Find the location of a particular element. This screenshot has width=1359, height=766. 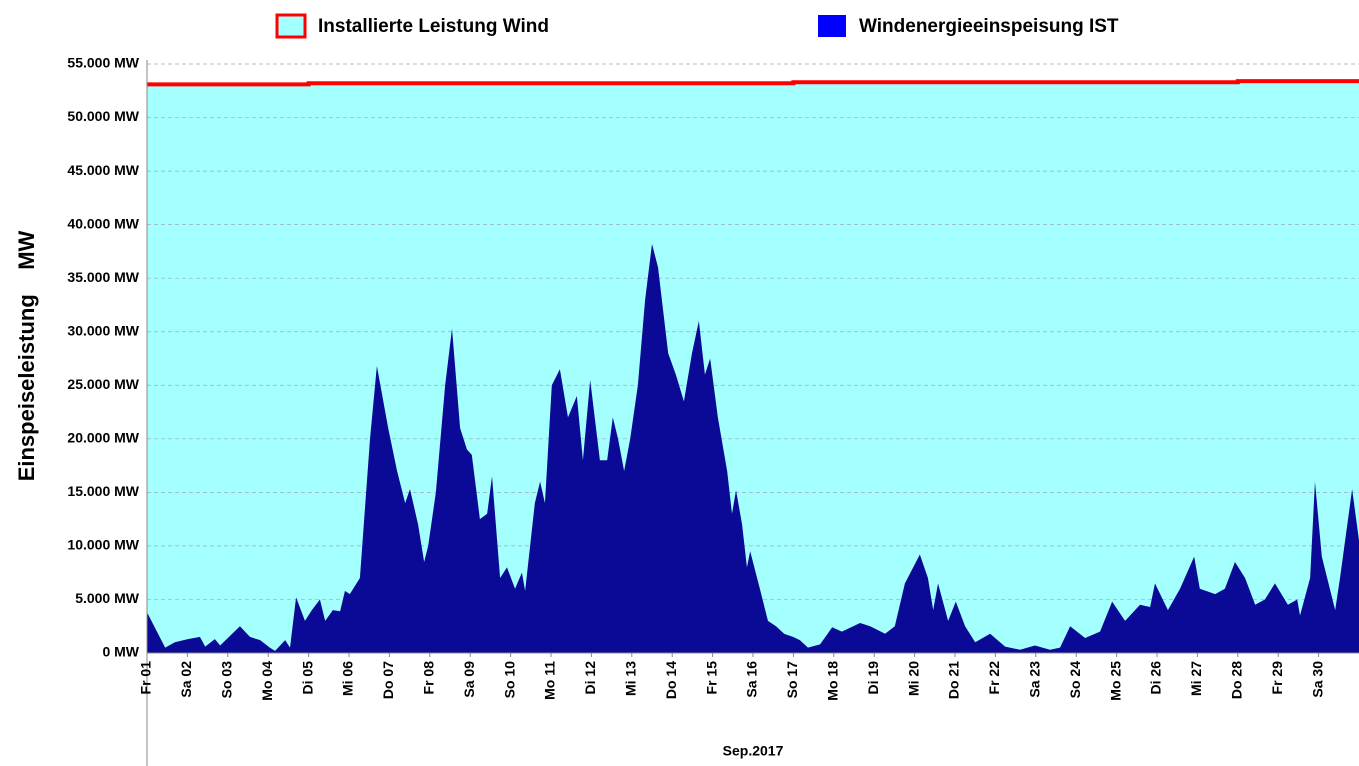

y-tick-label: 25.000 MW is located at coordinates (103, 384).